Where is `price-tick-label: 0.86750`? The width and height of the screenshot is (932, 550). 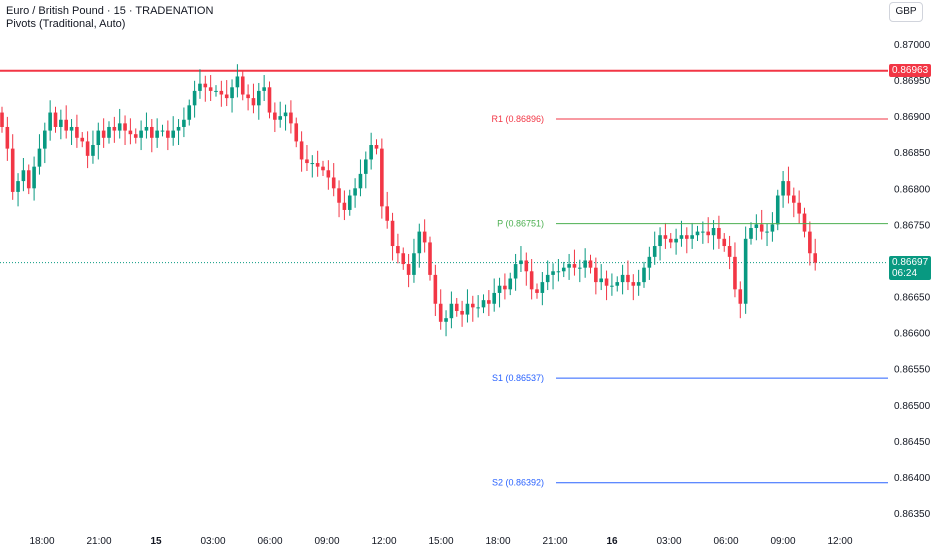 price-tick-label: 0.86750 is located at coordinates (912, 225).